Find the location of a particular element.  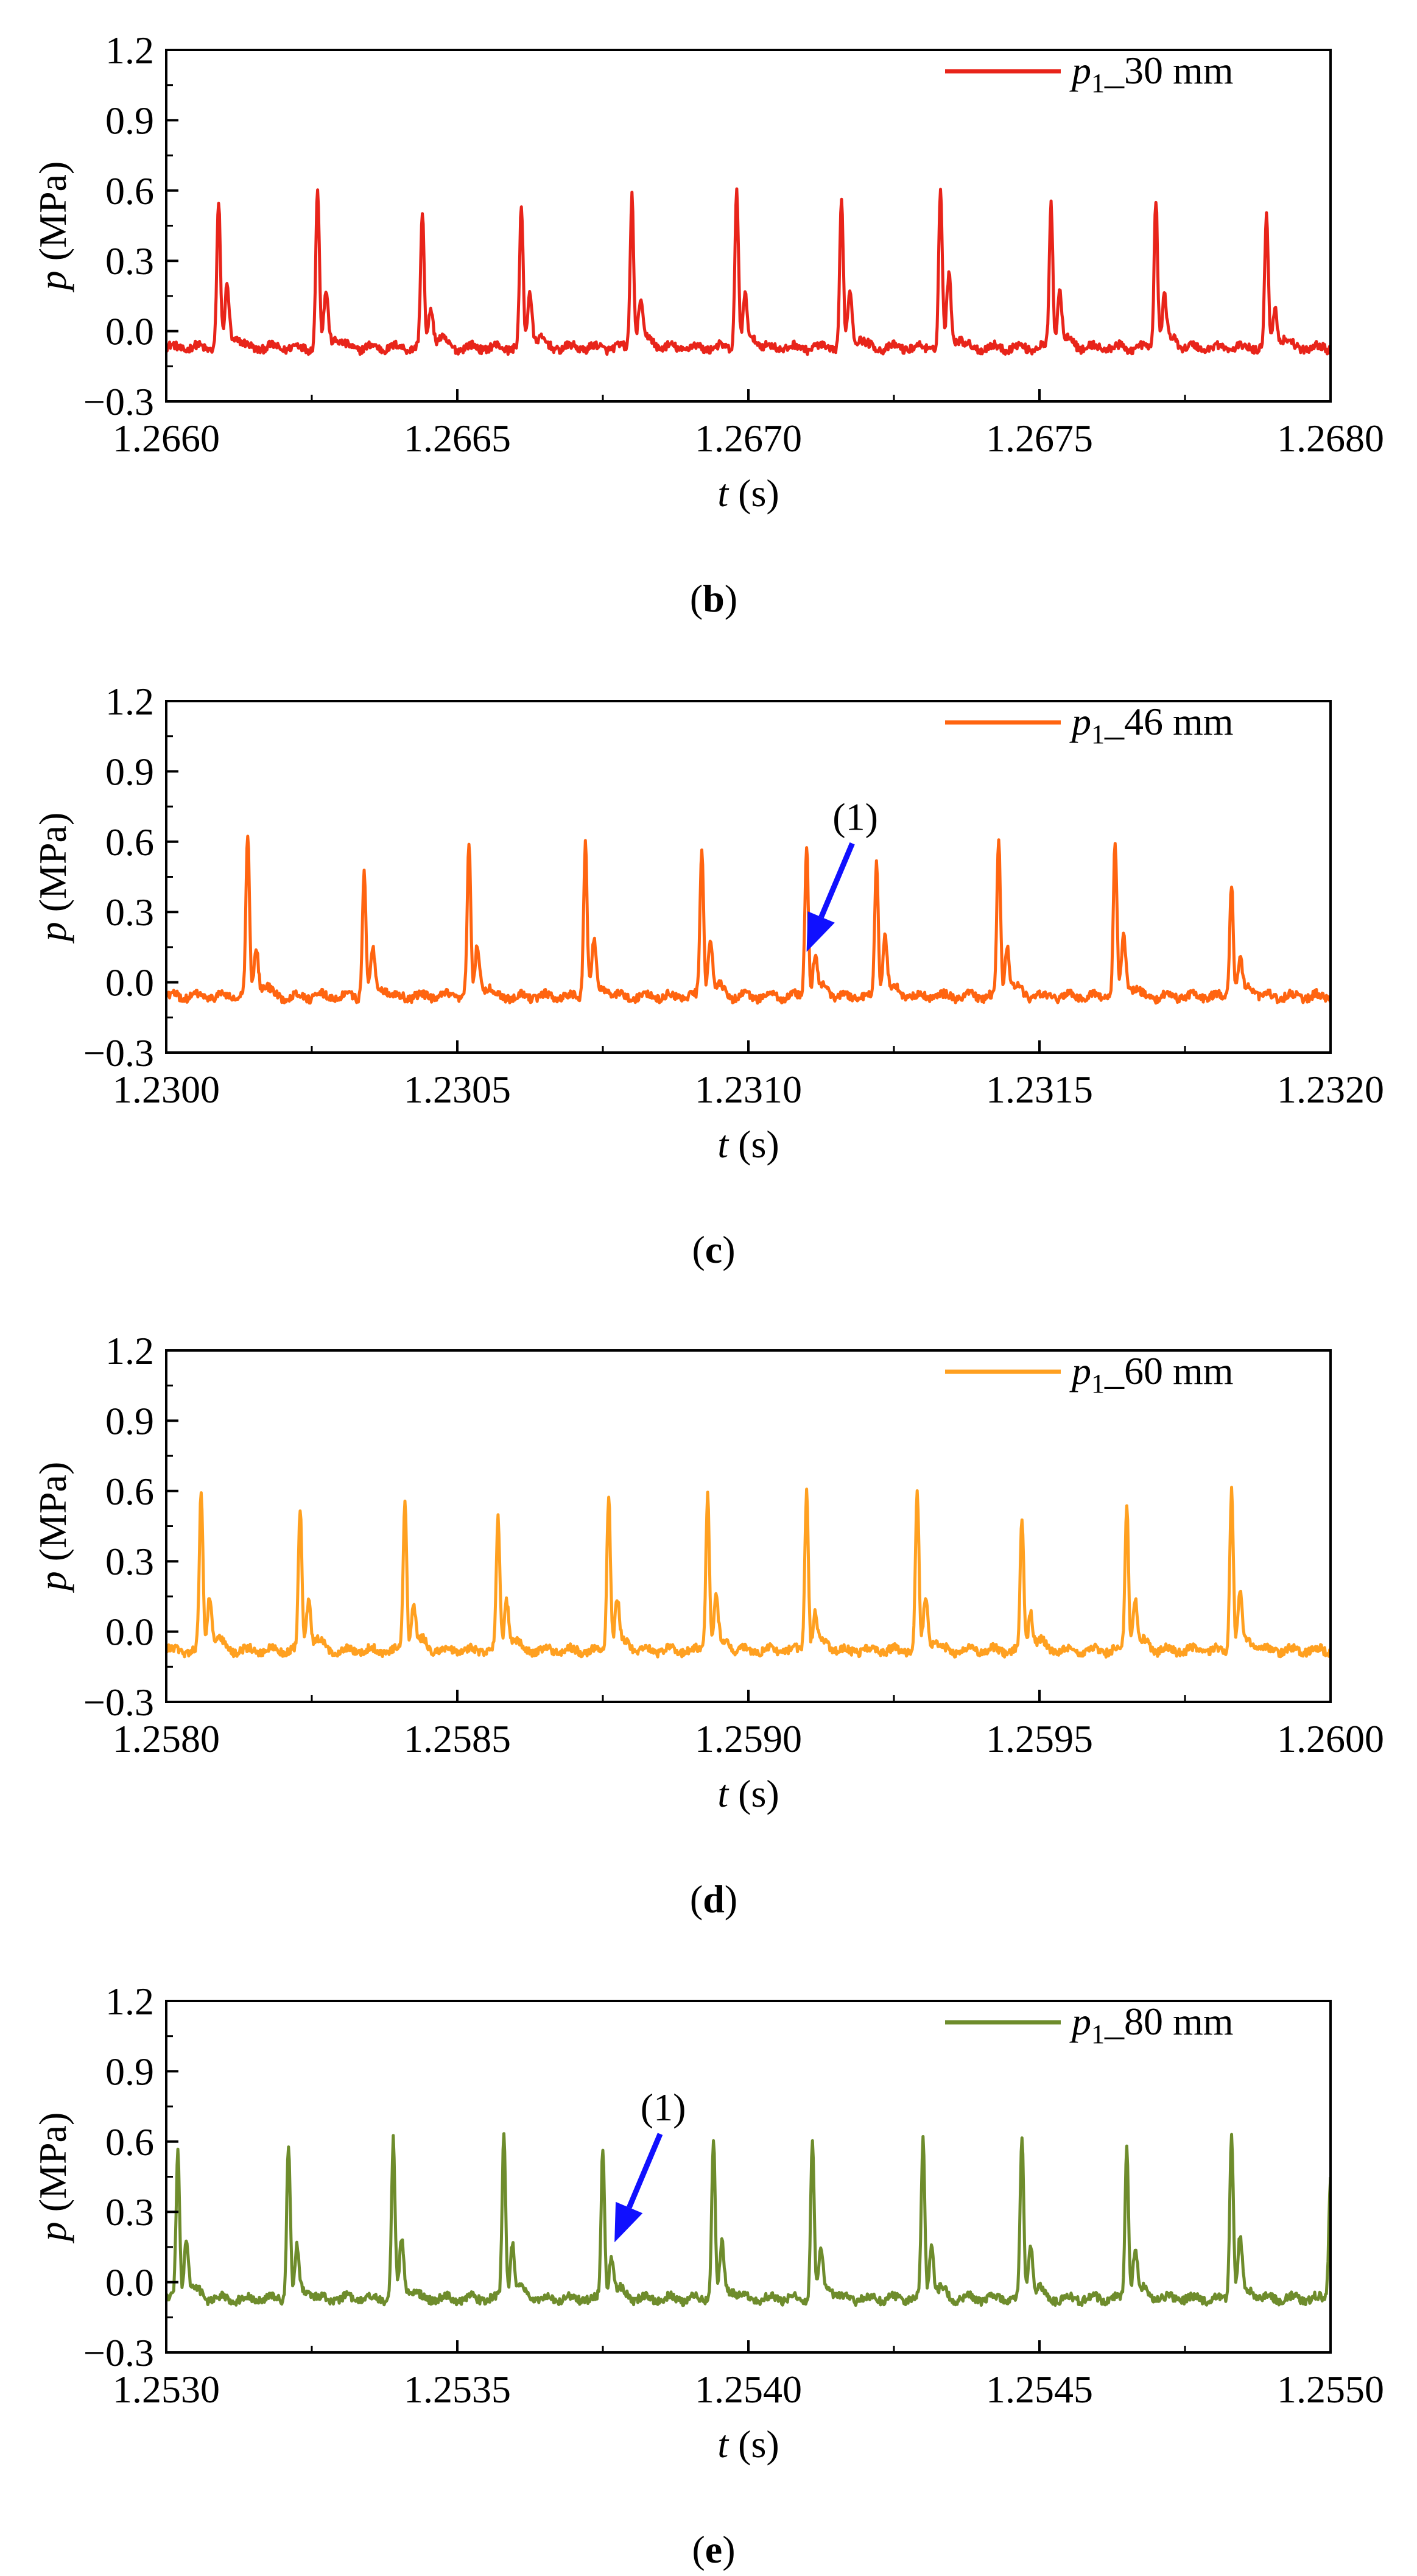

x-tick-label: 1.2310 is located at coordinates (748, 1089).